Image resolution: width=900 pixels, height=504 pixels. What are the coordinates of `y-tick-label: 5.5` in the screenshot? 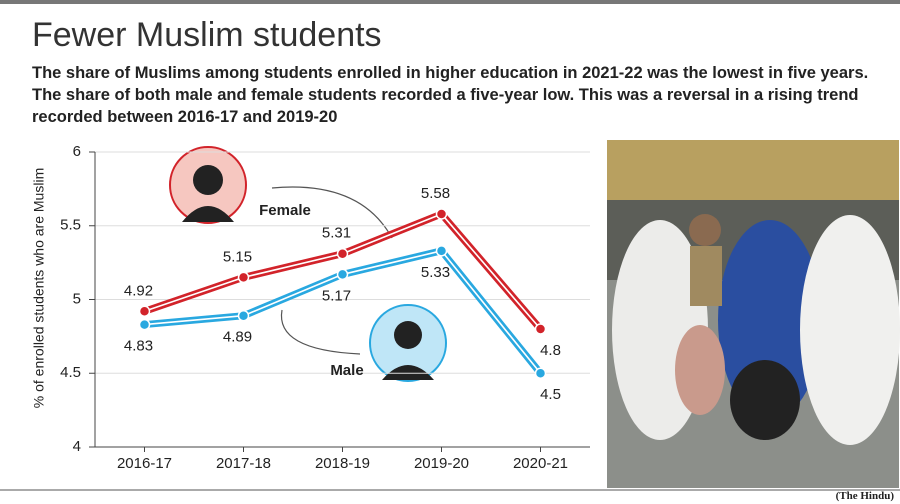 It's located at (70, 225).